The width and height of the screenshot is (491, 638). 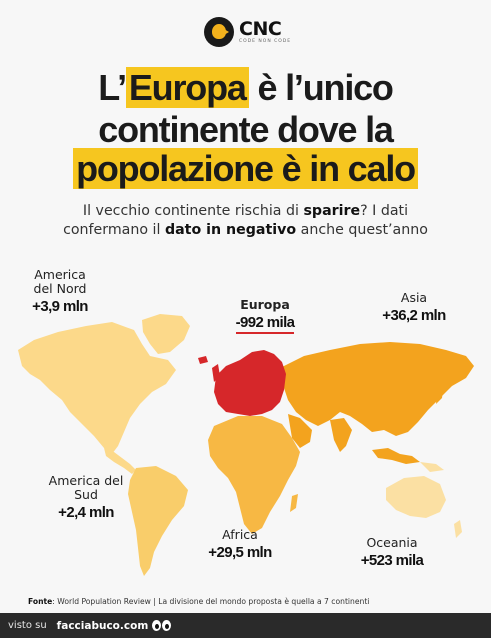 What do you see at coordinates (377, 389) in the screenshot?
I see `asia-shape` at bounding box center [377, 389].